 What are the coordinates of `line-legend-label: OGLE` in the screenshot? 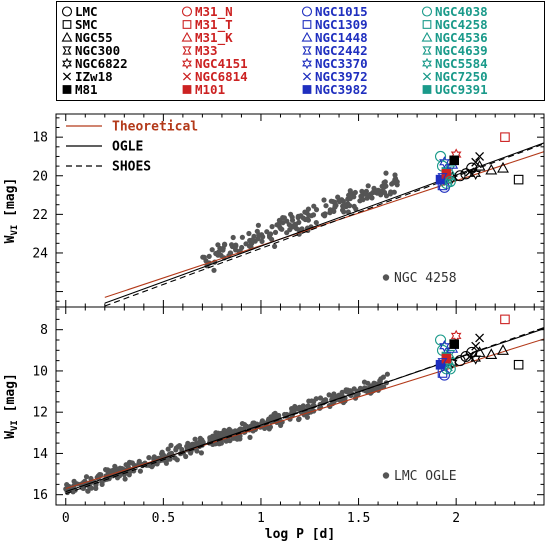 It's located at (127, 147).